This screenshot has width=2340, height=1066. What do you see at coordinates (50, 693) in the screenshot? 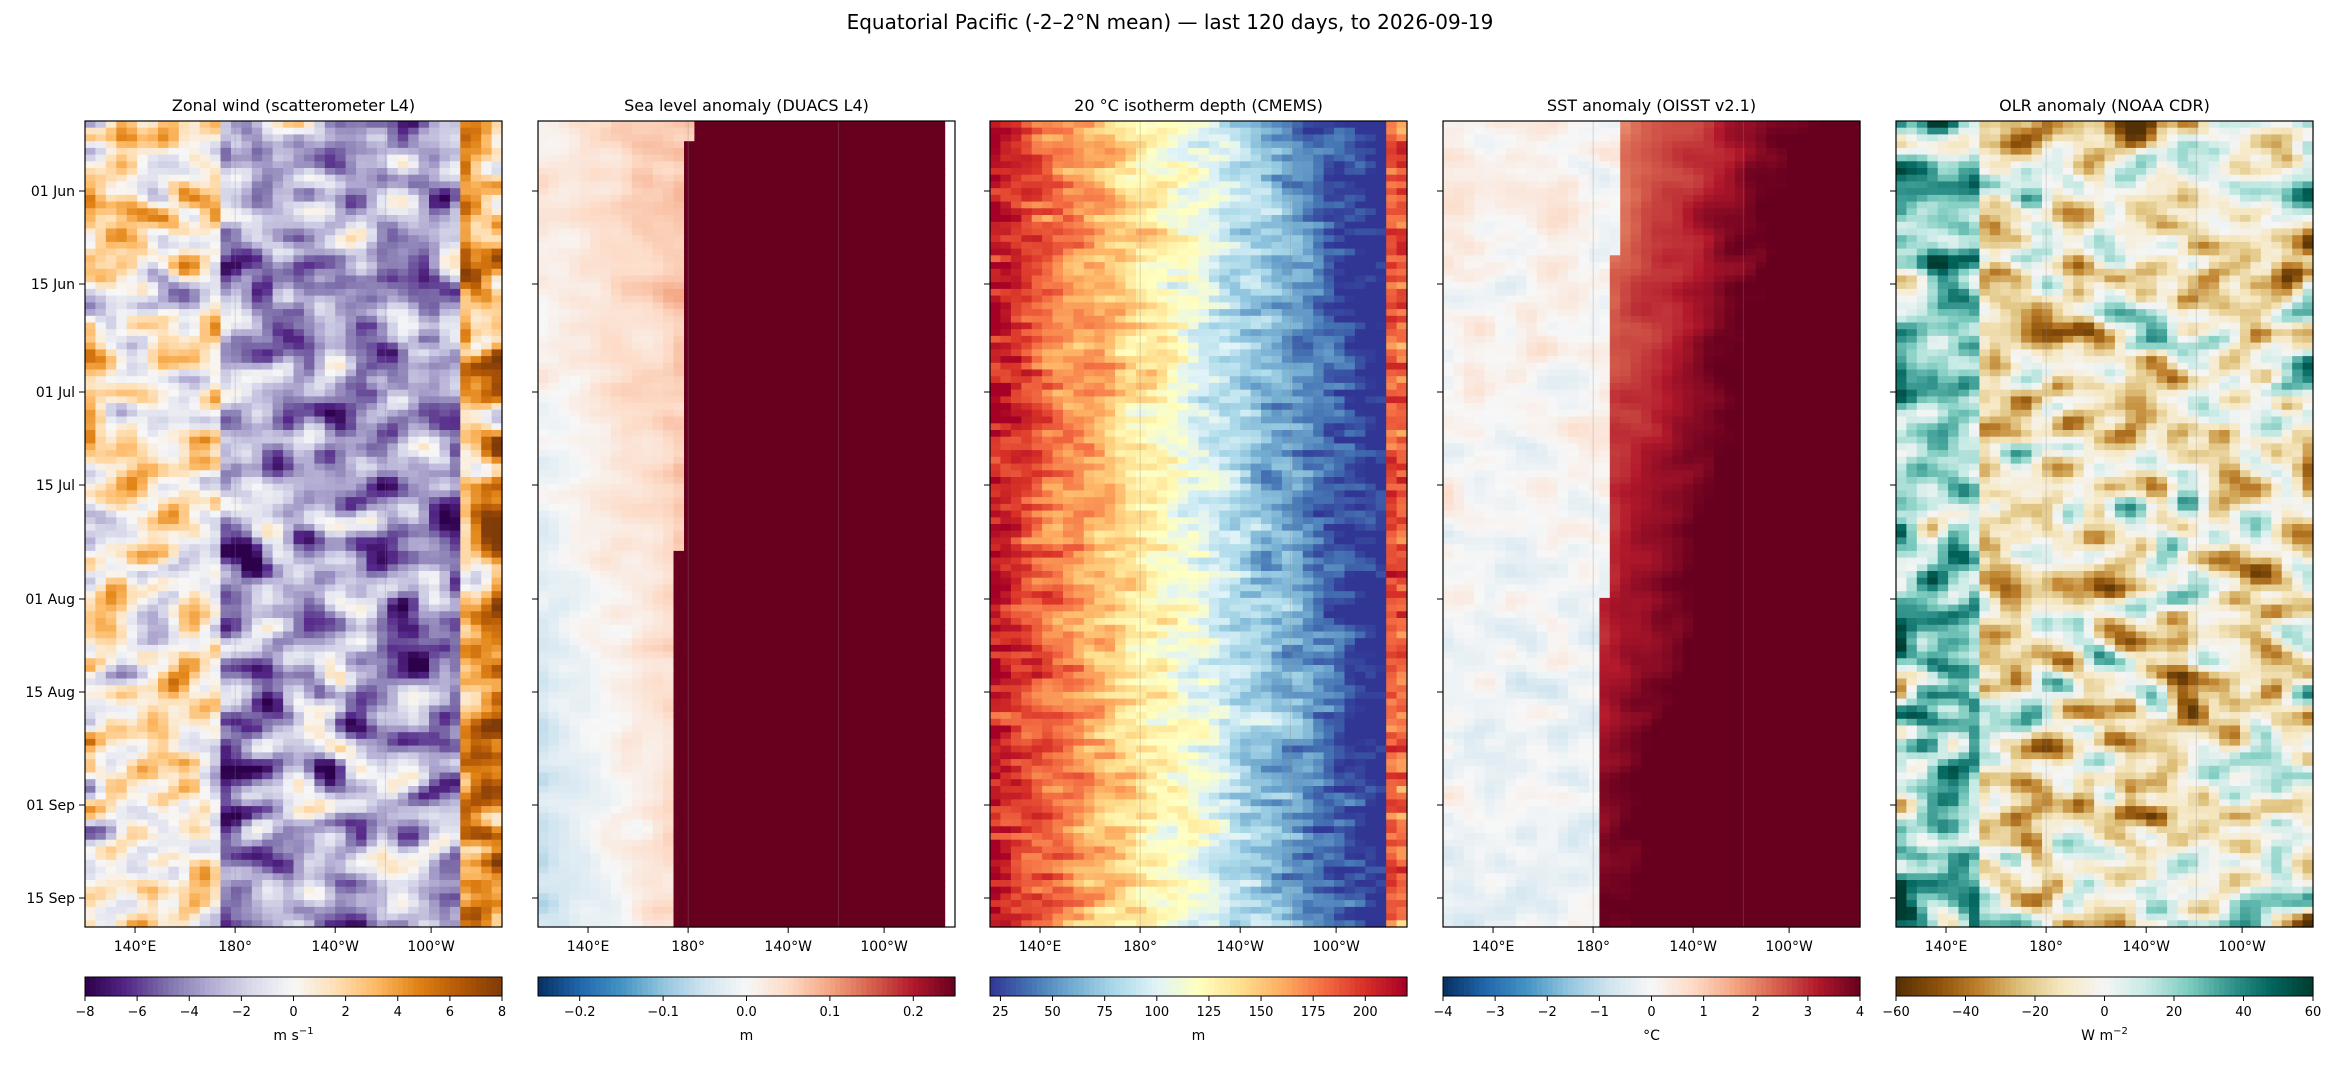
I see `y-tick-label: 15 Aug` at bounding box center [50, 693].